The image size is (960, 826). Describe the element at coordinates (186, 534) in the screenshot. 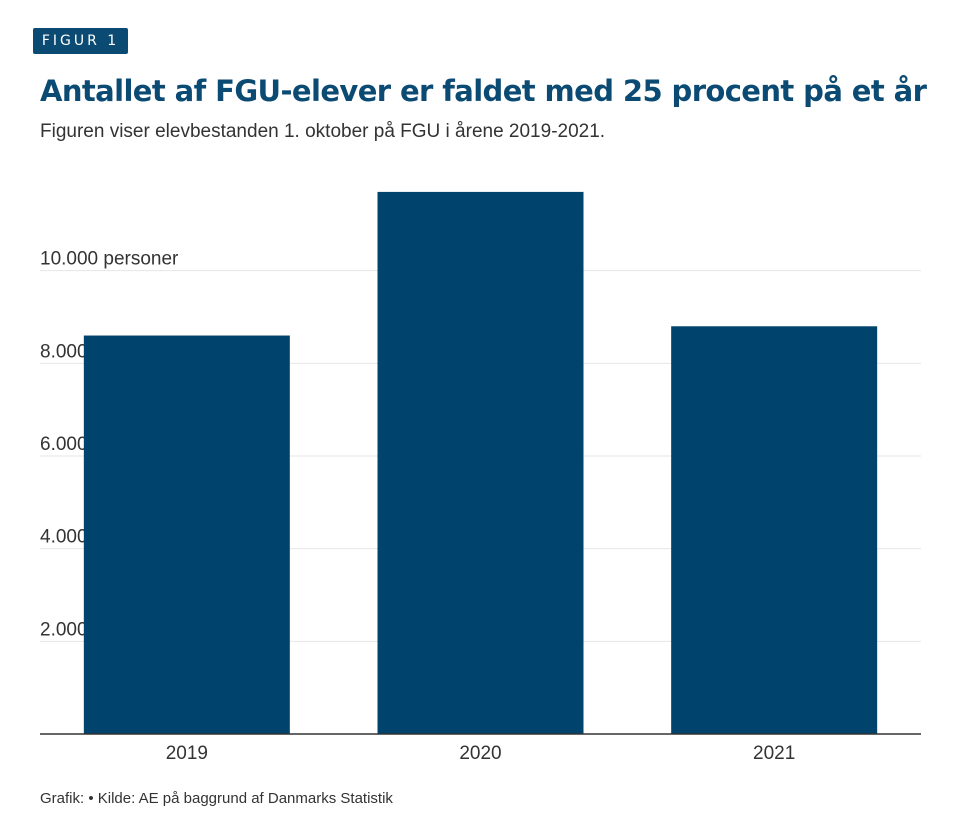

I see `bar-2019` at that location.